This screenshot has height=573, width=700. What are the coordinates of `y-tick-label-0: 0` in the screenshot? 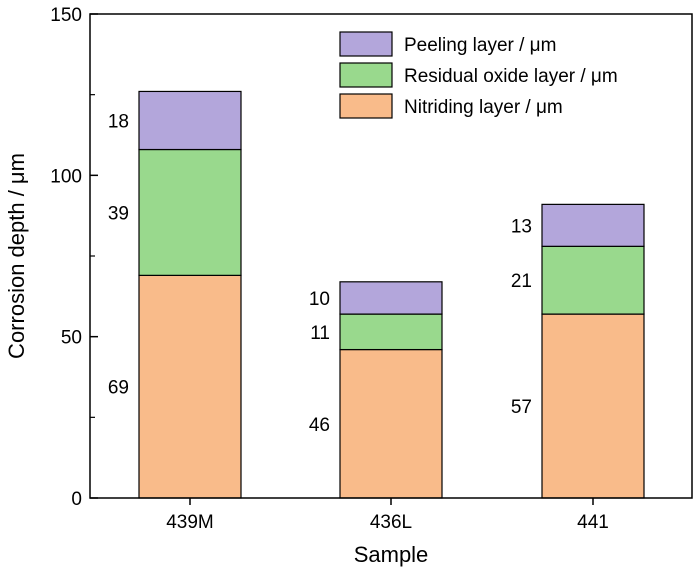 It's located at (76, 499).